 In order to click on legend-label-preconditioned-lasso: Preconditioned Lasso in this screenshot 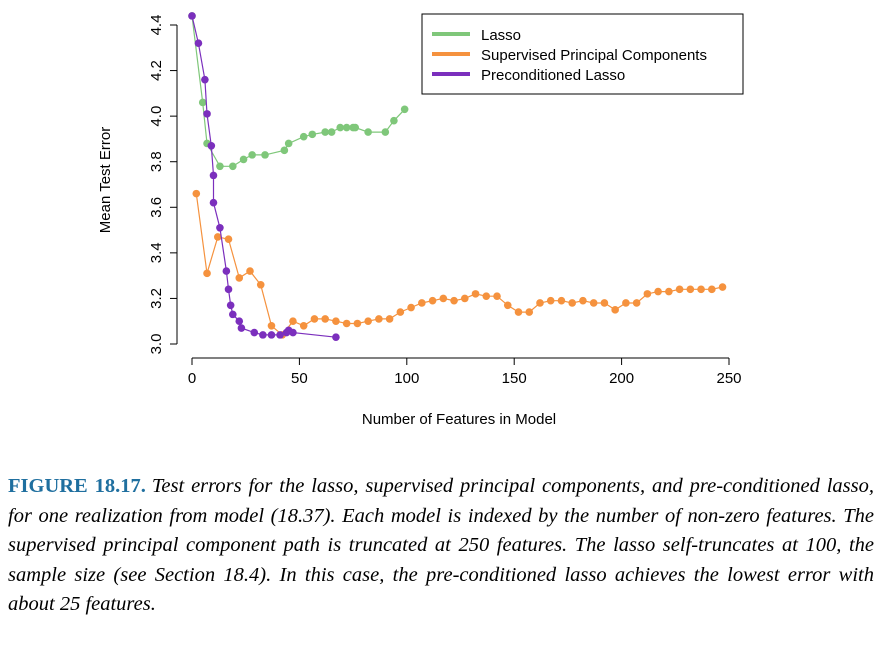, I will do `click(553, 75)`.